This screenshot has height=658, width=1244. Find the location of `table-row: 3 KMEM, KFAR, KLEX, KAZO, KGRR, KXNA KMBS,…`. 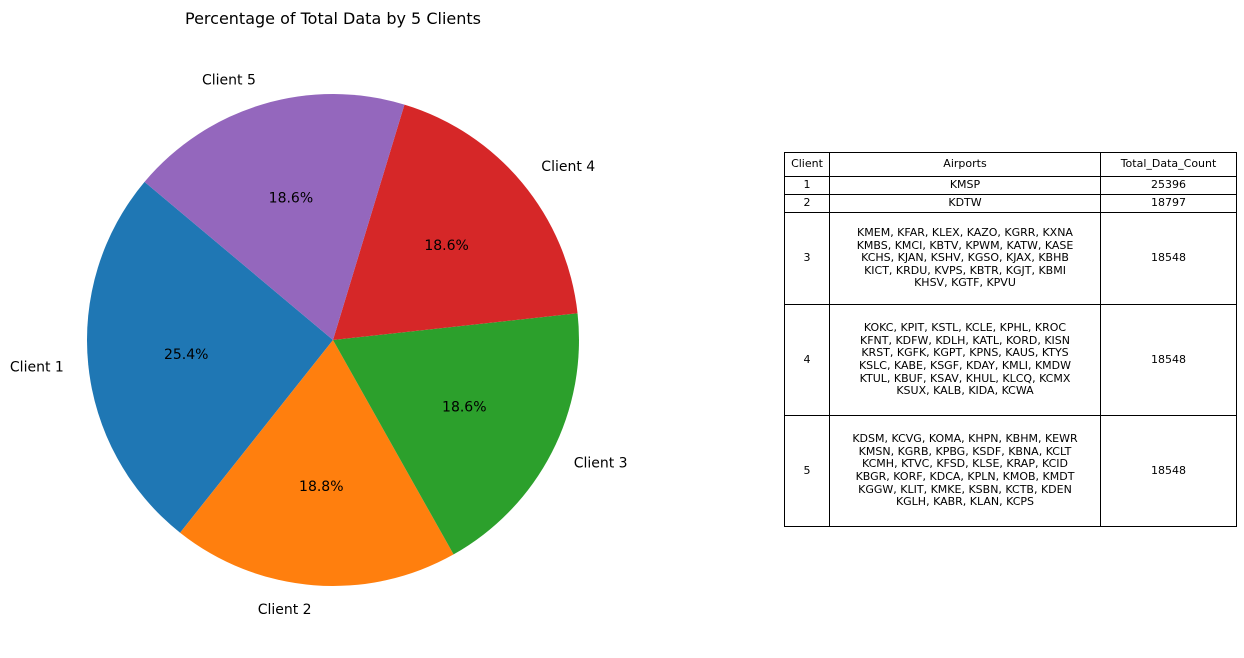

table-row: 3 KMEM, KFAR, KLEX, KAZO, KGRR, KXNA KMBS,… is located at coordinates (1010, 258).